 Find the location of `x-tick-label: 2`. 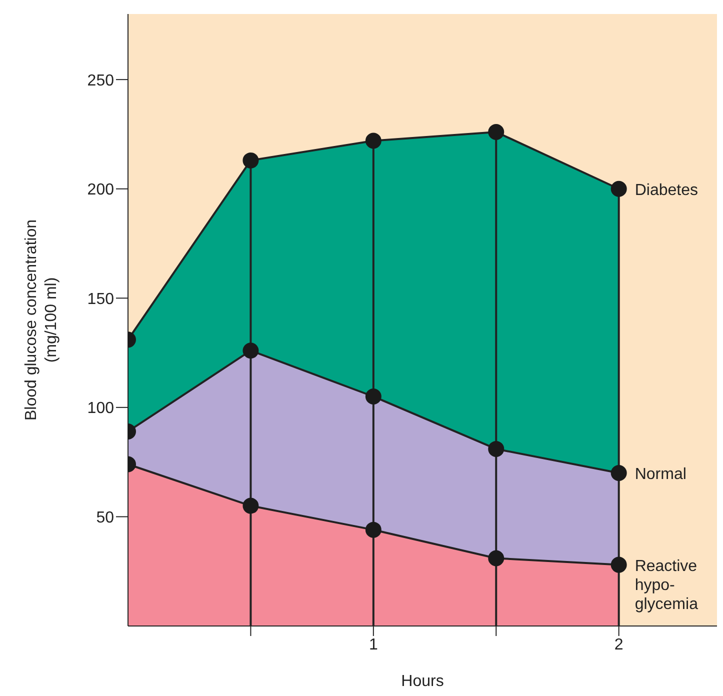

x-tick-label: 2 is located at coordinates (619, 645).